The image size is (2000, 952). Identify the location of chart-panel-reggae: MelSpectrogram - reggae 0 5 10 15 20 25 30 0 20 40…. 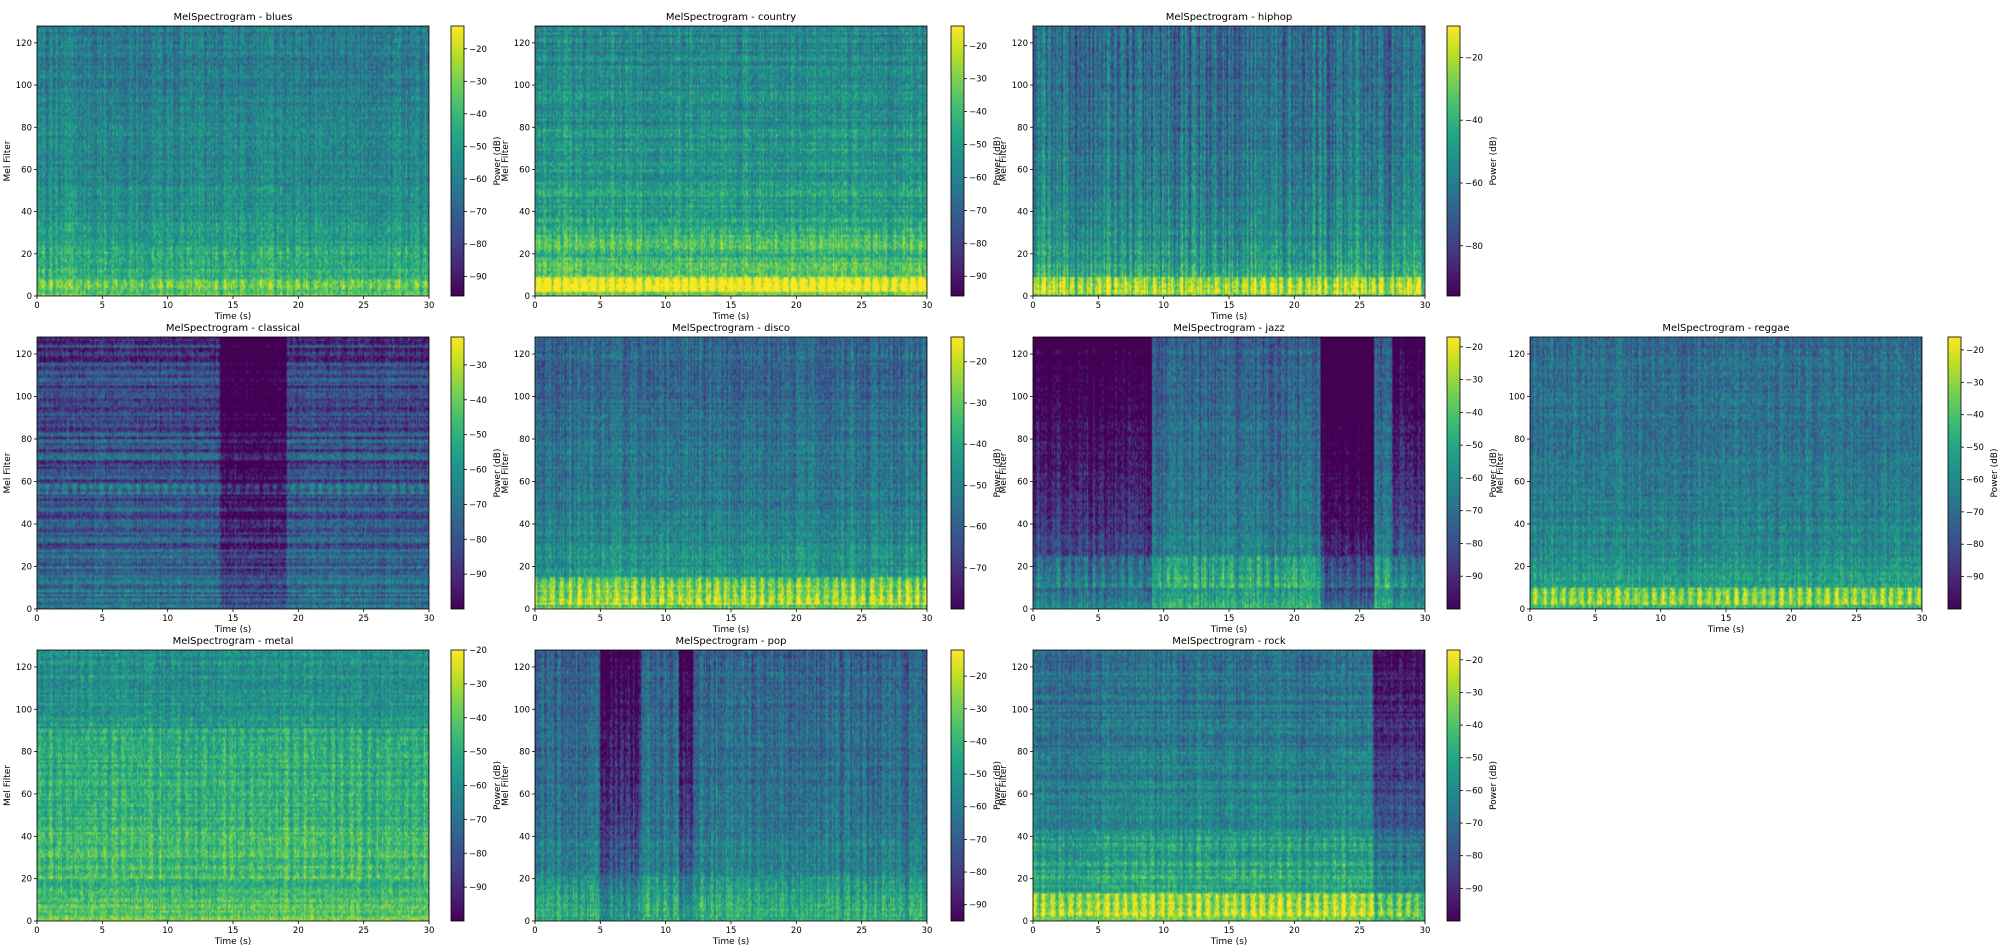
(1748, 479).